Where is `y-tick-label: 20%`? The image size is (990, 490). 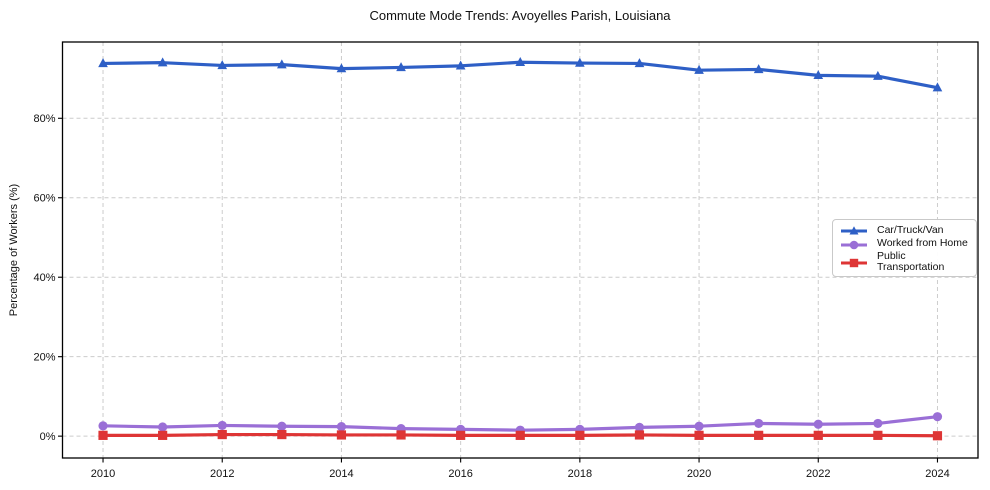 y-tick-label: 20% is located at coordinates (44, 357).